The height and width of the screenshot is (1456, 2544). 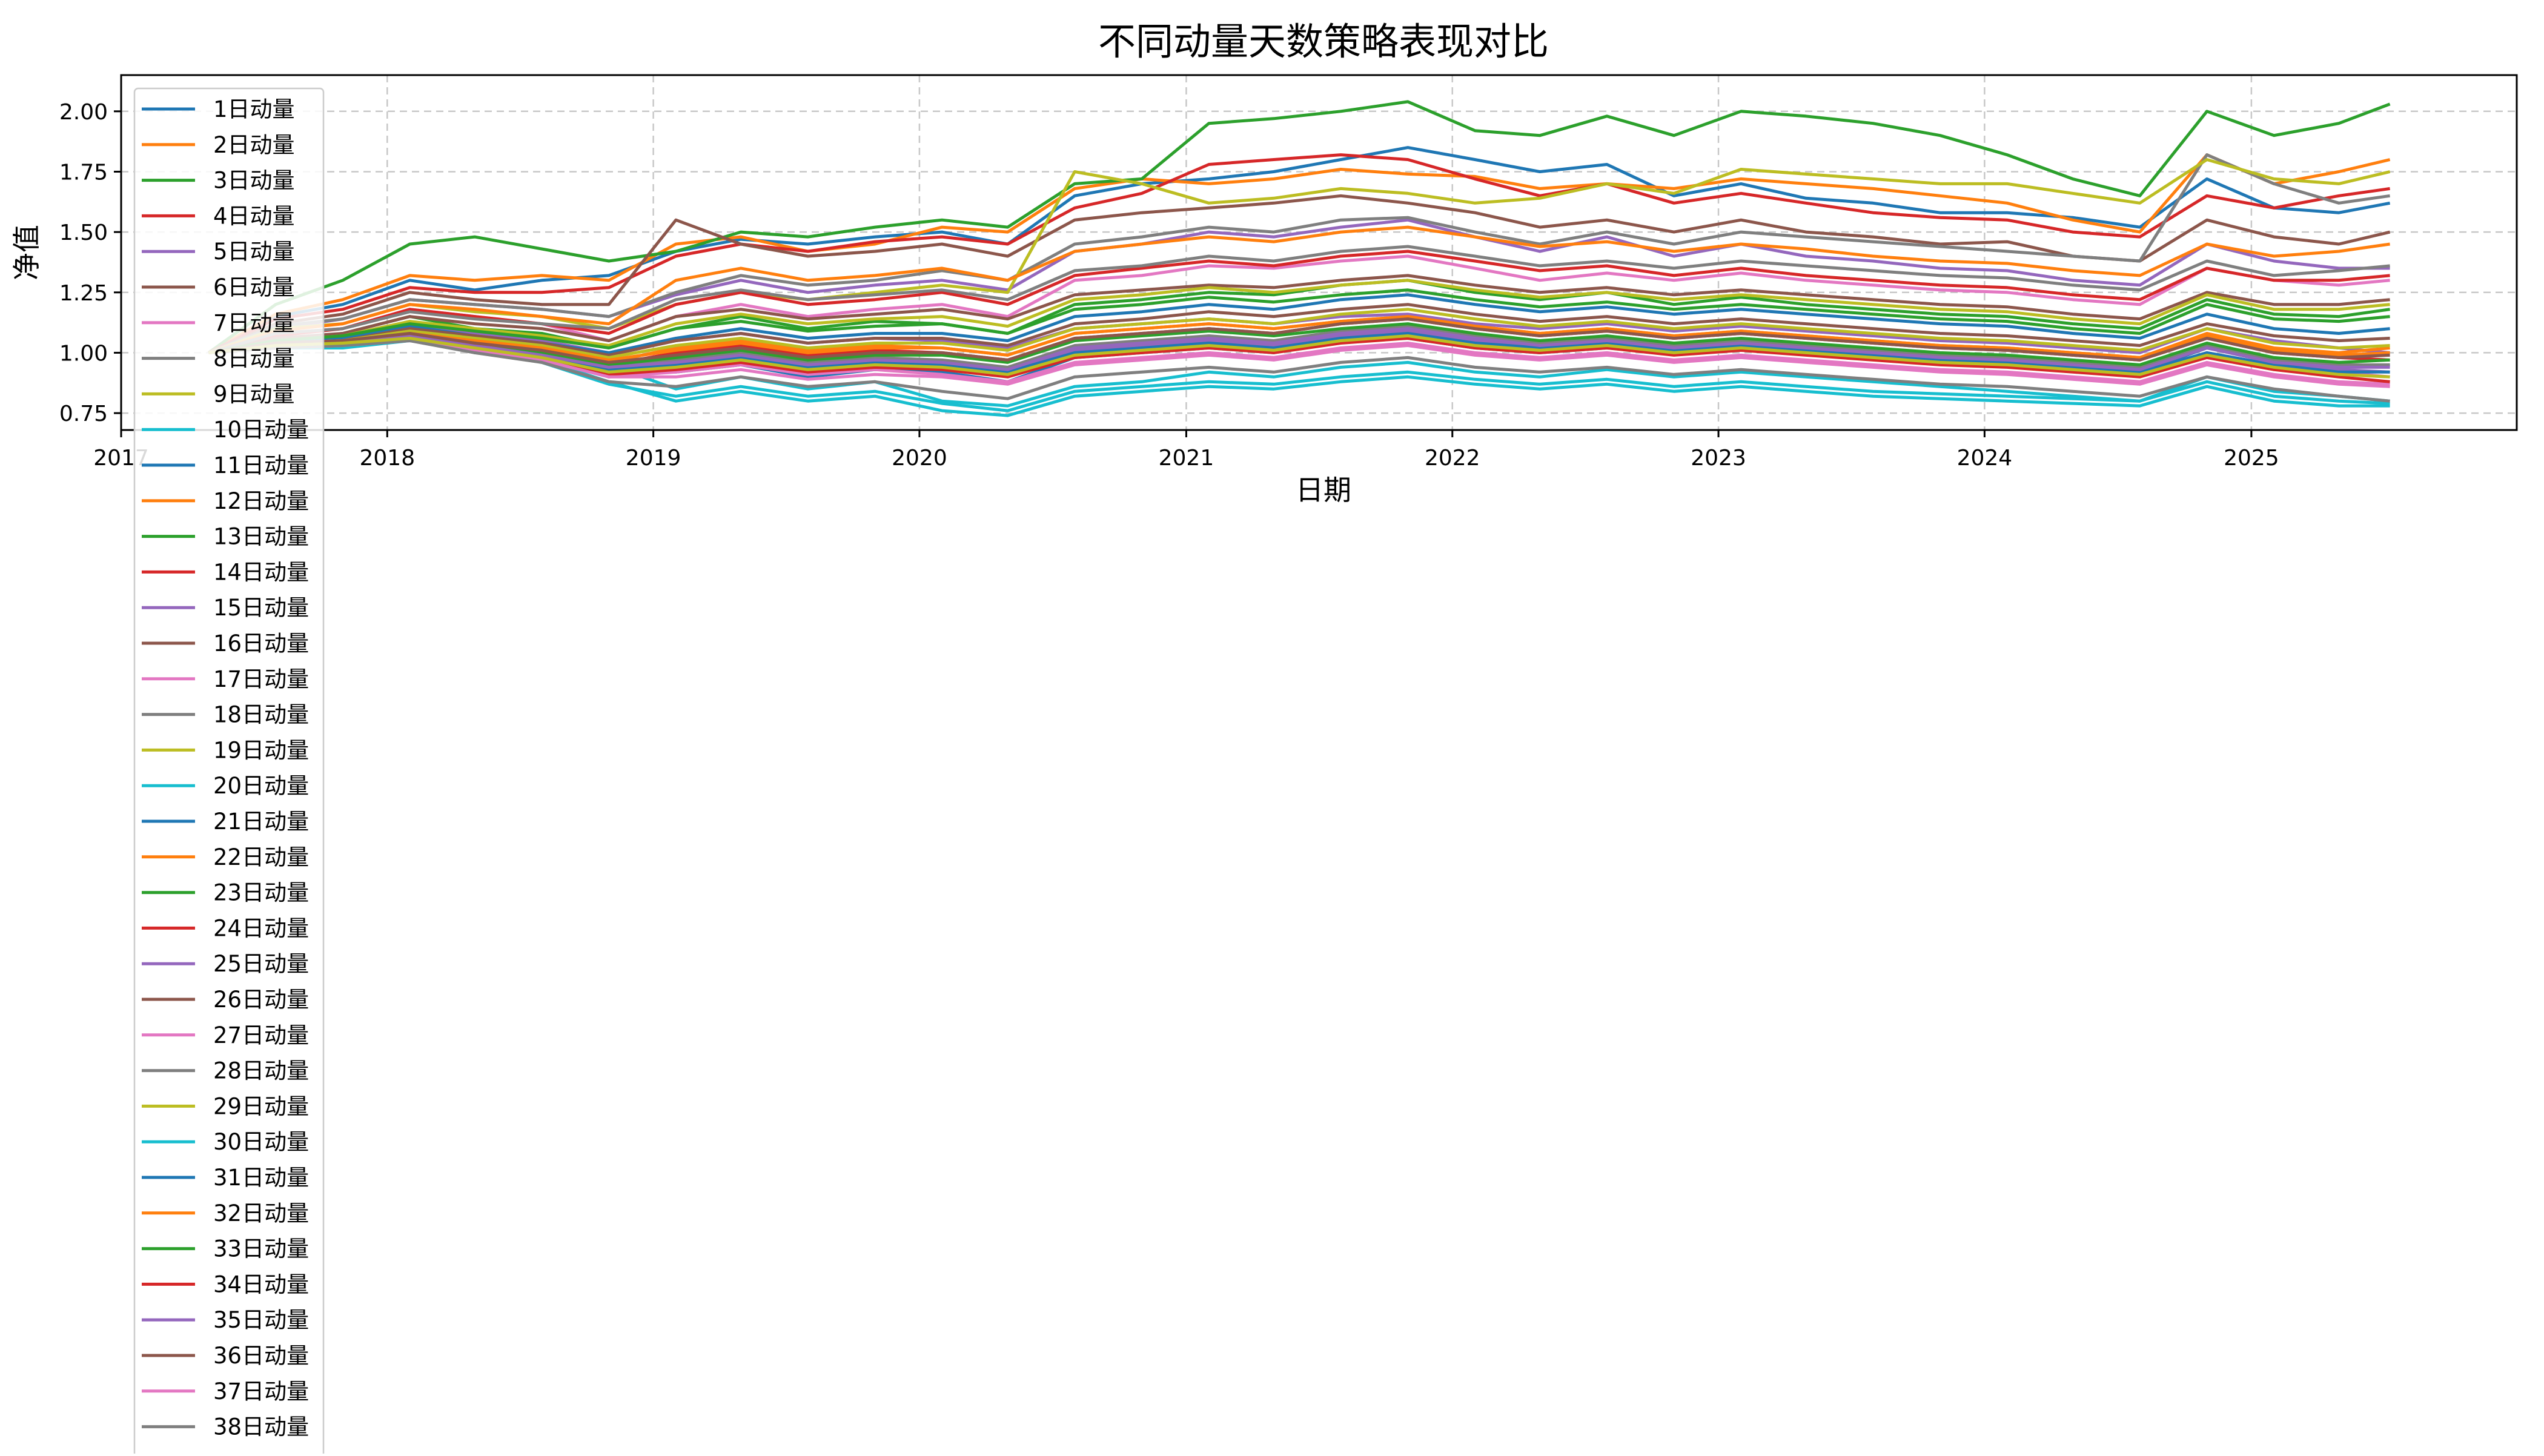 What do you see at coordinates (254, 323) in the screenshot?
I see `legend-label: 7日动量` at bounding box center [254, 323].